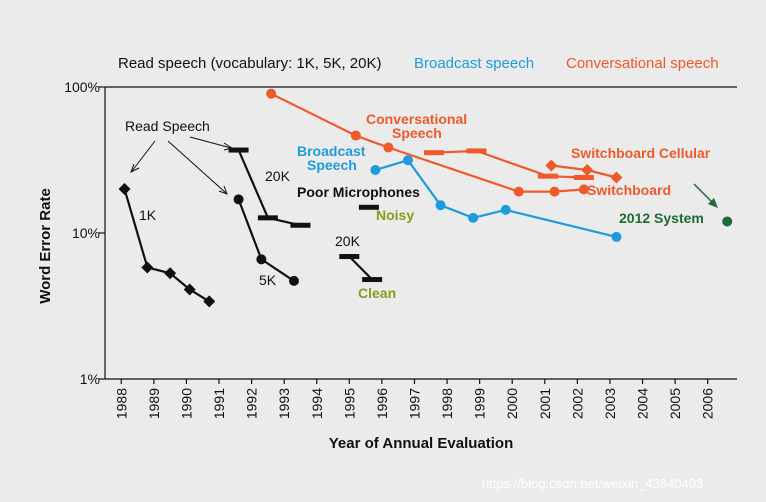  Describe the element at coordinates (284, 403) in the screenshot. I see `x-tick-label: 1993` at that location.